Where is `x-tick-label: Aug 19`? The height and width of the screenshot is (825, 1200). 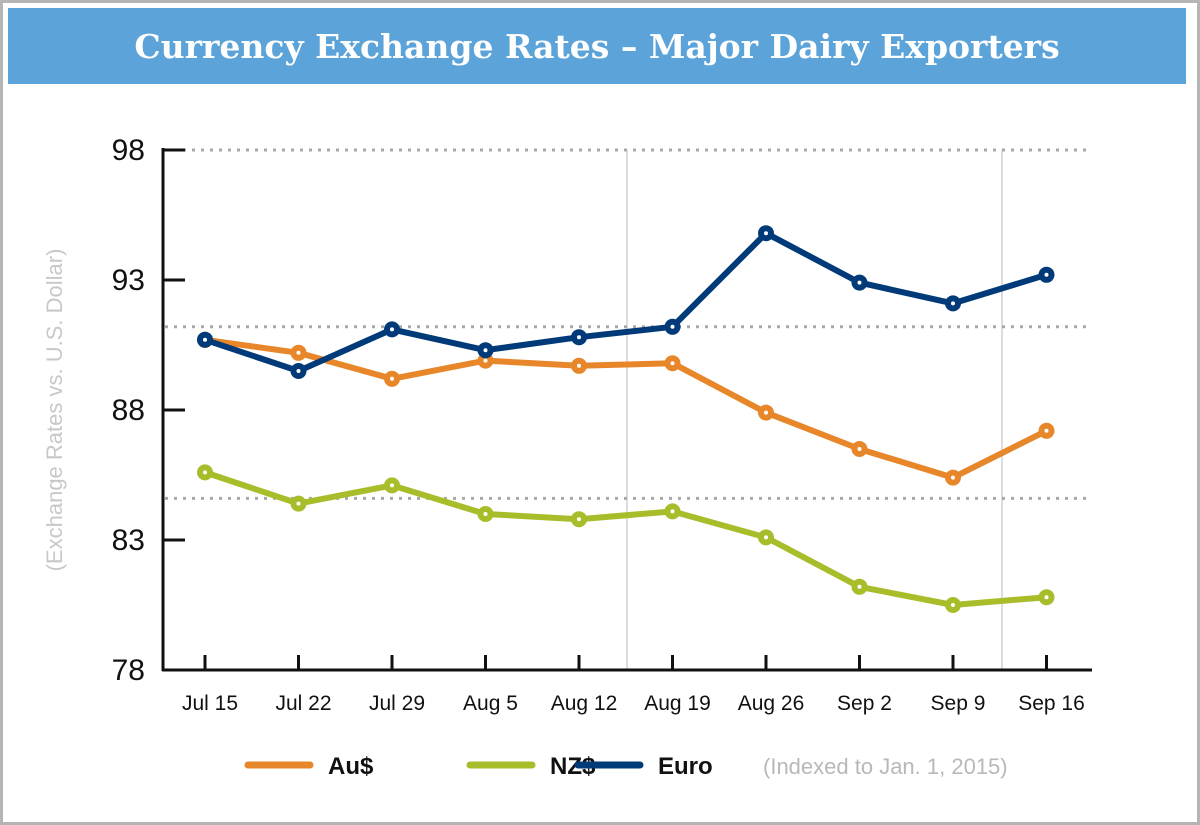 x-tick-label: Aug 19 is located at coordinates (677, 703).